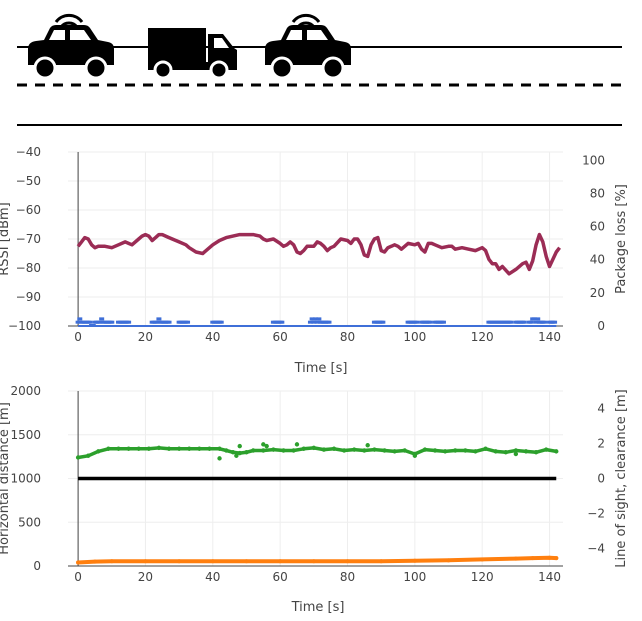 The height and width of the screenshot is (621, 642). I want to click on y-tick-label: 1000, so click(25, 479).